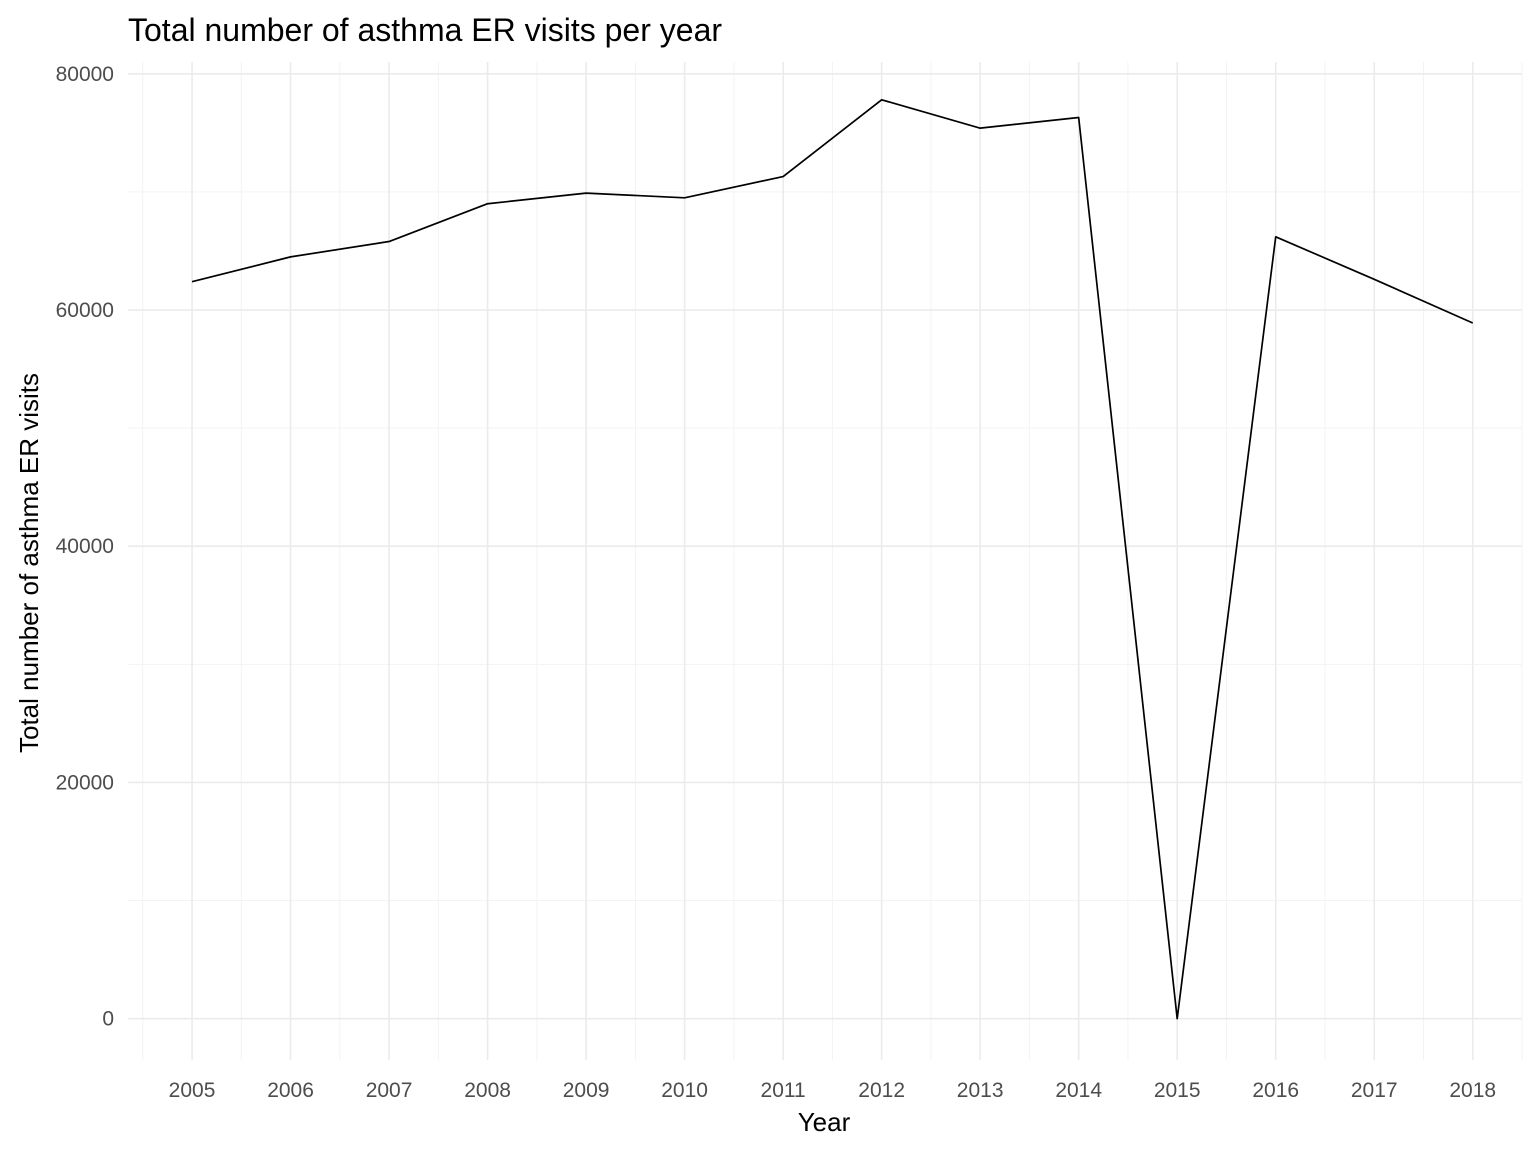 The image size is (1536, 1152). What do you see at coordinates (85, 782) in the screenshot?
I see `y-tick-label: 20000` at bounding box center [85, 782].